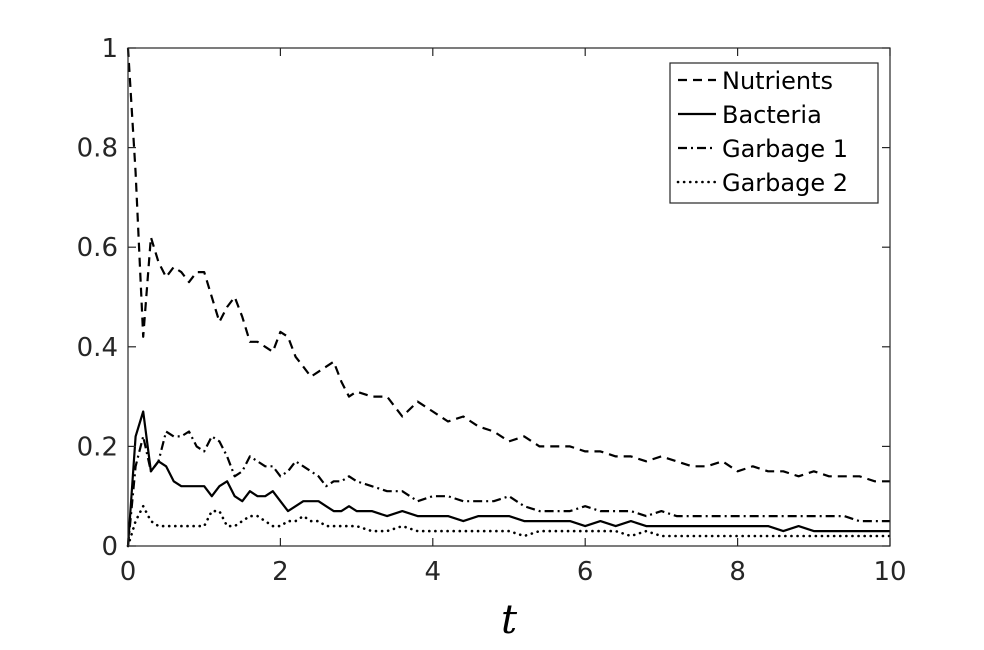 The image size is (984, 650). What do you see at coordinates (97, 248) in the screenshot?
I see `y-tick-label: 0.6` at bounding box center [97, 248].